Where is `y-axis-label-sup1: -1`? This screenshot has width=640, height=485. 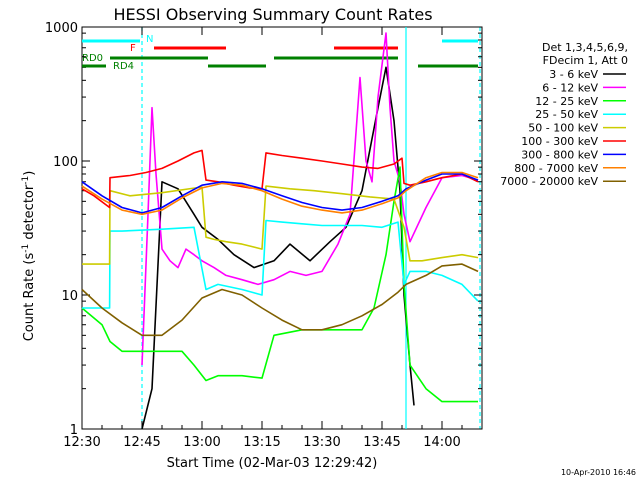 y-axis-label-sup1: -1 is located at coordinates (26, 248).